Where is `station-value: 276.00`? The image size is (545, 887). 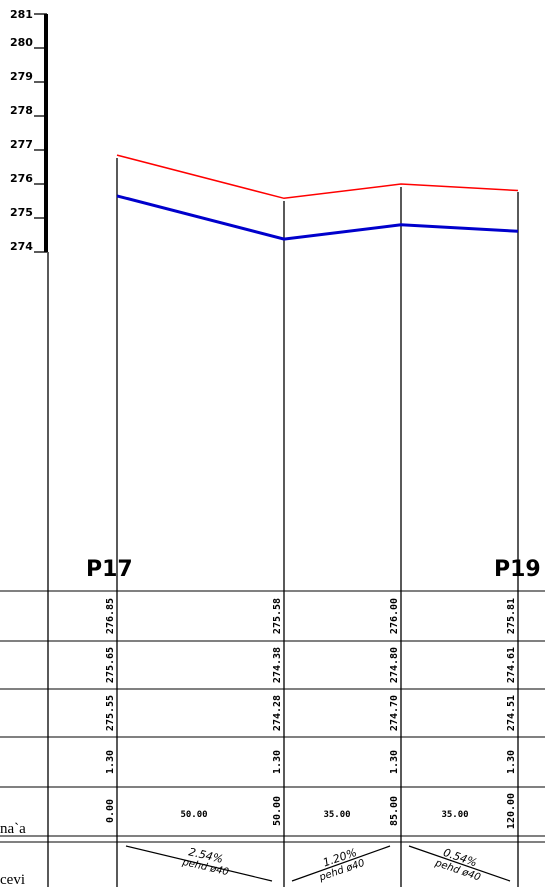
station-value: 276.00 is located at coordinates (394, 616).